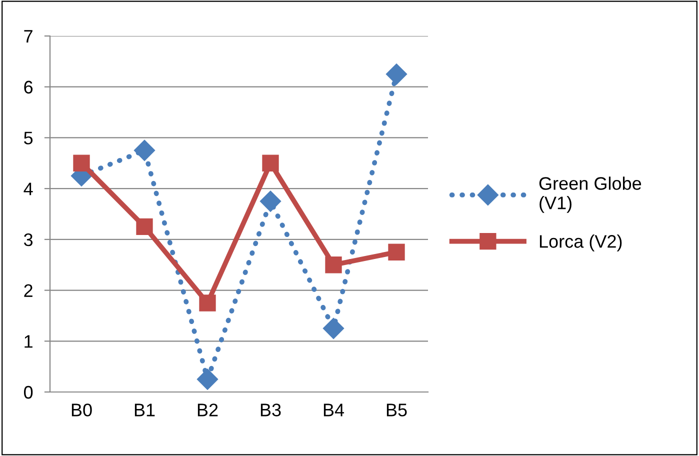  I want to click on legend-label: Lorca (V2), so click(581, 243).